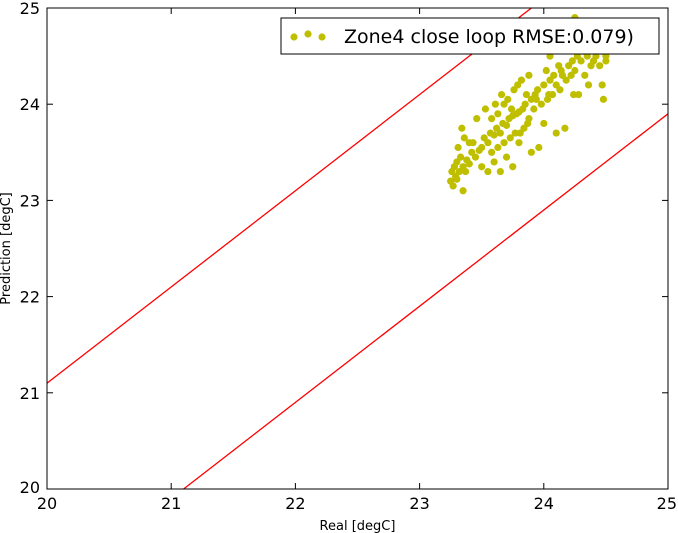 Image resolution: width=678 pixels, height=533 pixels. I want to click on y-tick-label: 24, so click(30, 104).